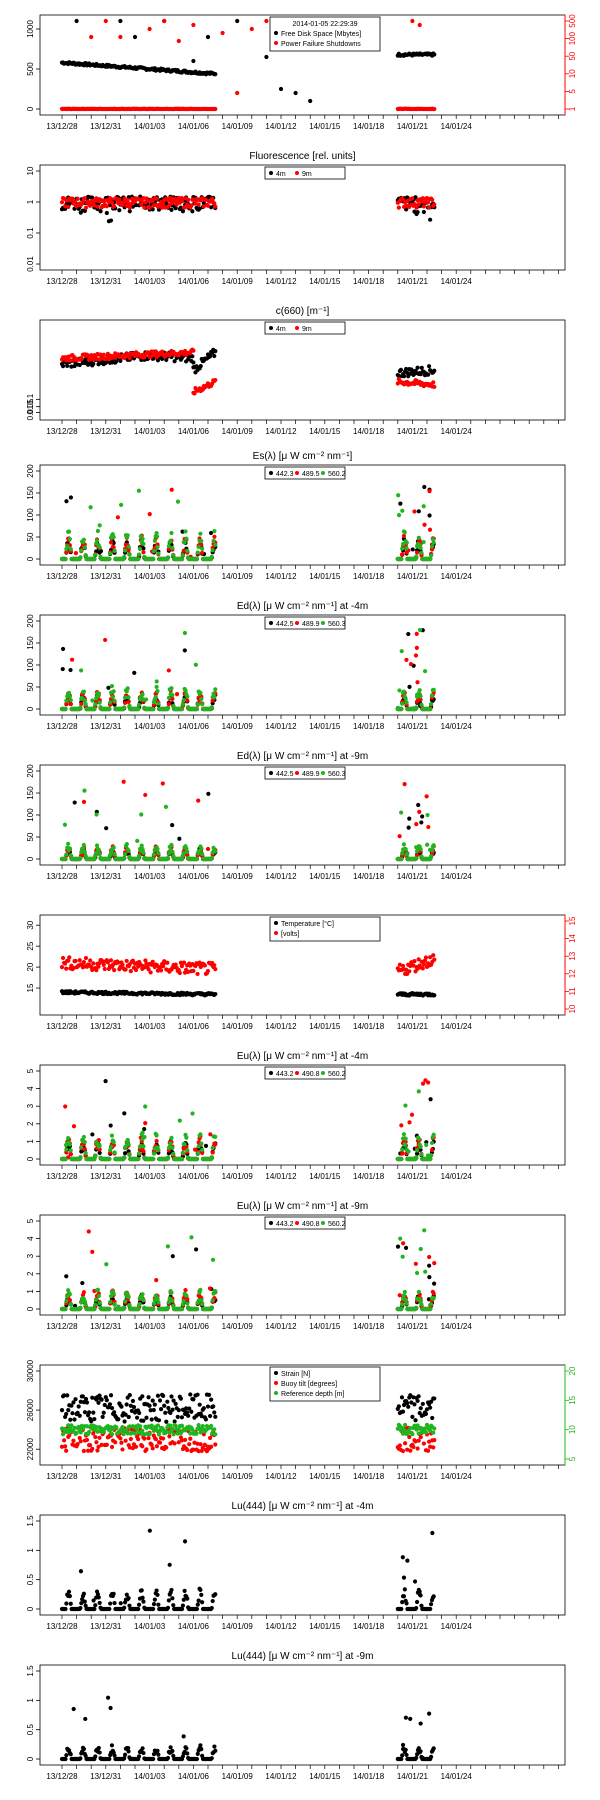 This screenshot has height=1800, width=600. Describe the element at coordinates (30, 966) in the screenshot. I see `y-tick-label: 20` at that location.